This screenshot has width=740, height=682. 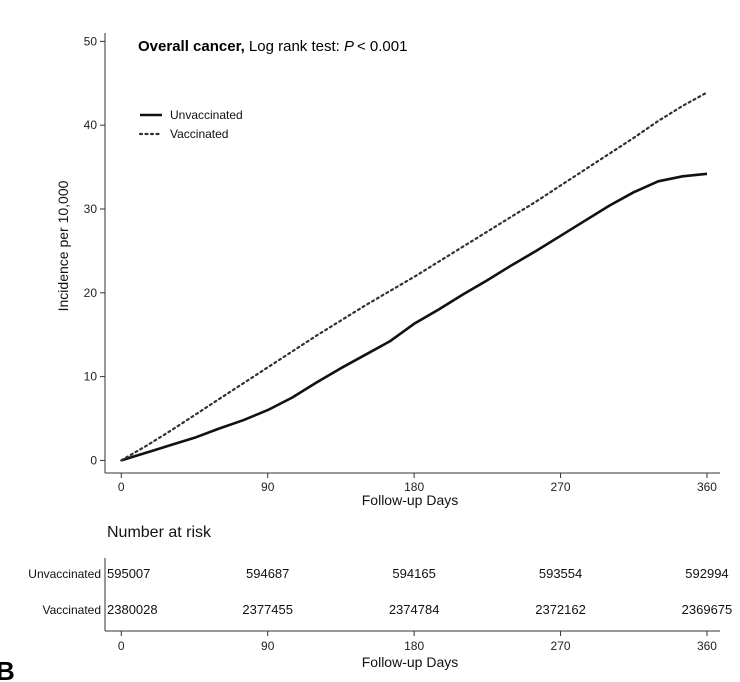 I want to click on risk-cell: 2380028, so click(x=132, y=609).